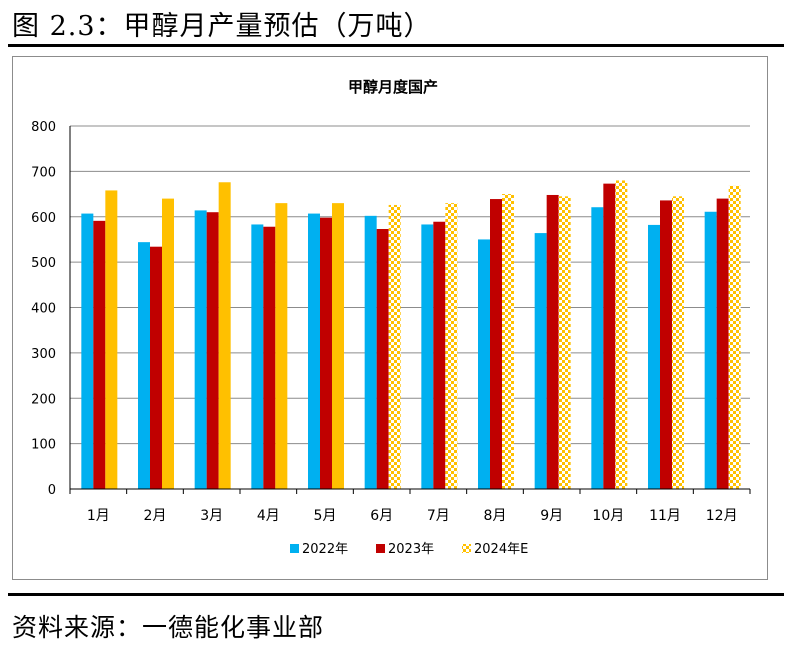 The height and width of the screenshot is (651, 794). I want to click on legend-label: 2023年, so click(411, 549).